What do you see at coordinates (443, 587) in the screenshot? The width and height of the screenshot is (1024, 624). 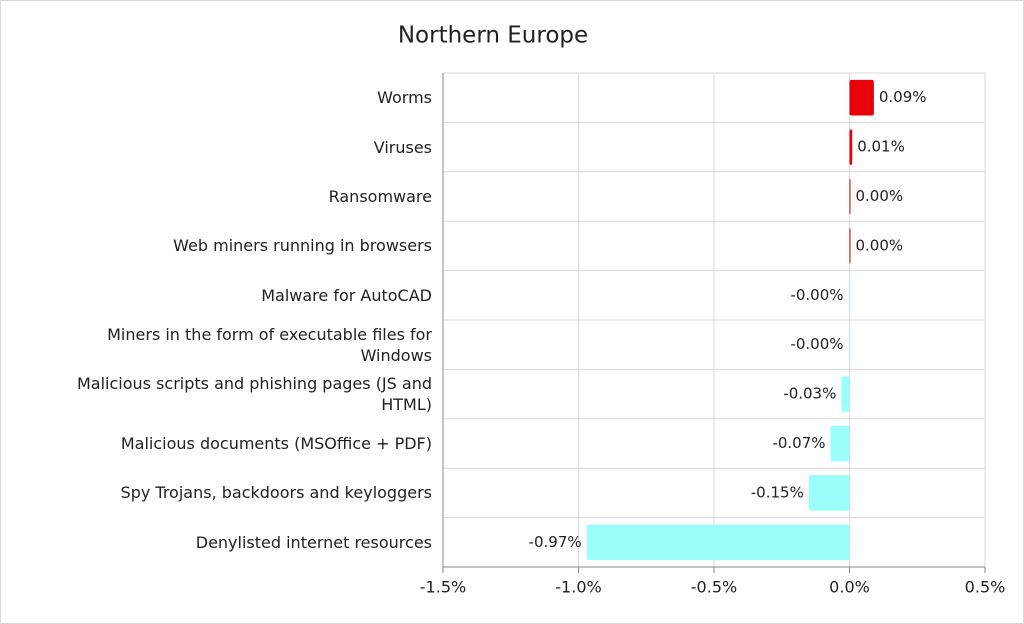 I see `x-tick-label: -1.5%` at bounding box center [443, 587].